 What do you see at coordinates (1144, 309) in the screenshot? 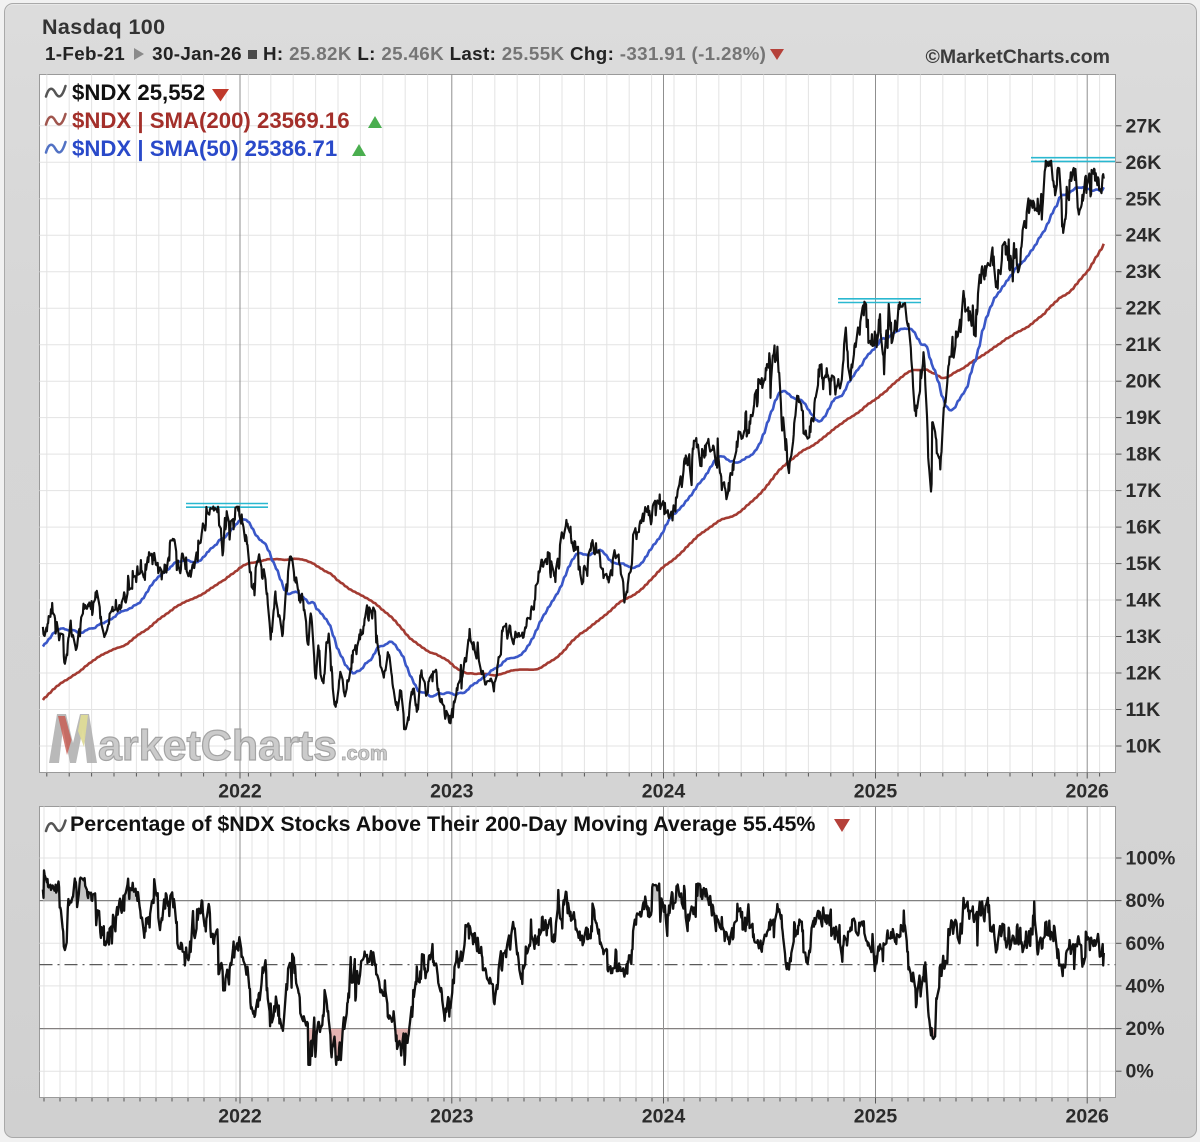
I see `svg-text: 22K` at bounding box center [1144, 309].